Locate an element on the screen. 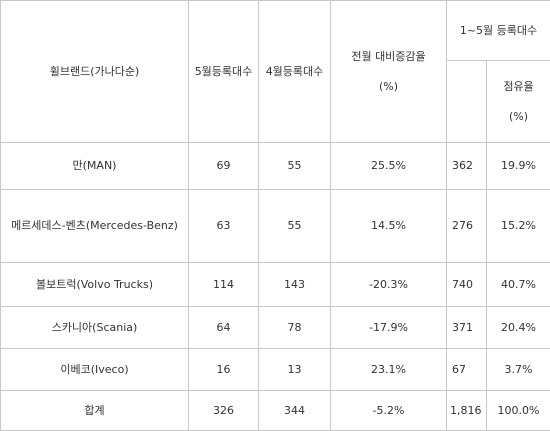 This screenshot has height=431, width=550. april-cell: 78 is located at coordinates (295, 328).